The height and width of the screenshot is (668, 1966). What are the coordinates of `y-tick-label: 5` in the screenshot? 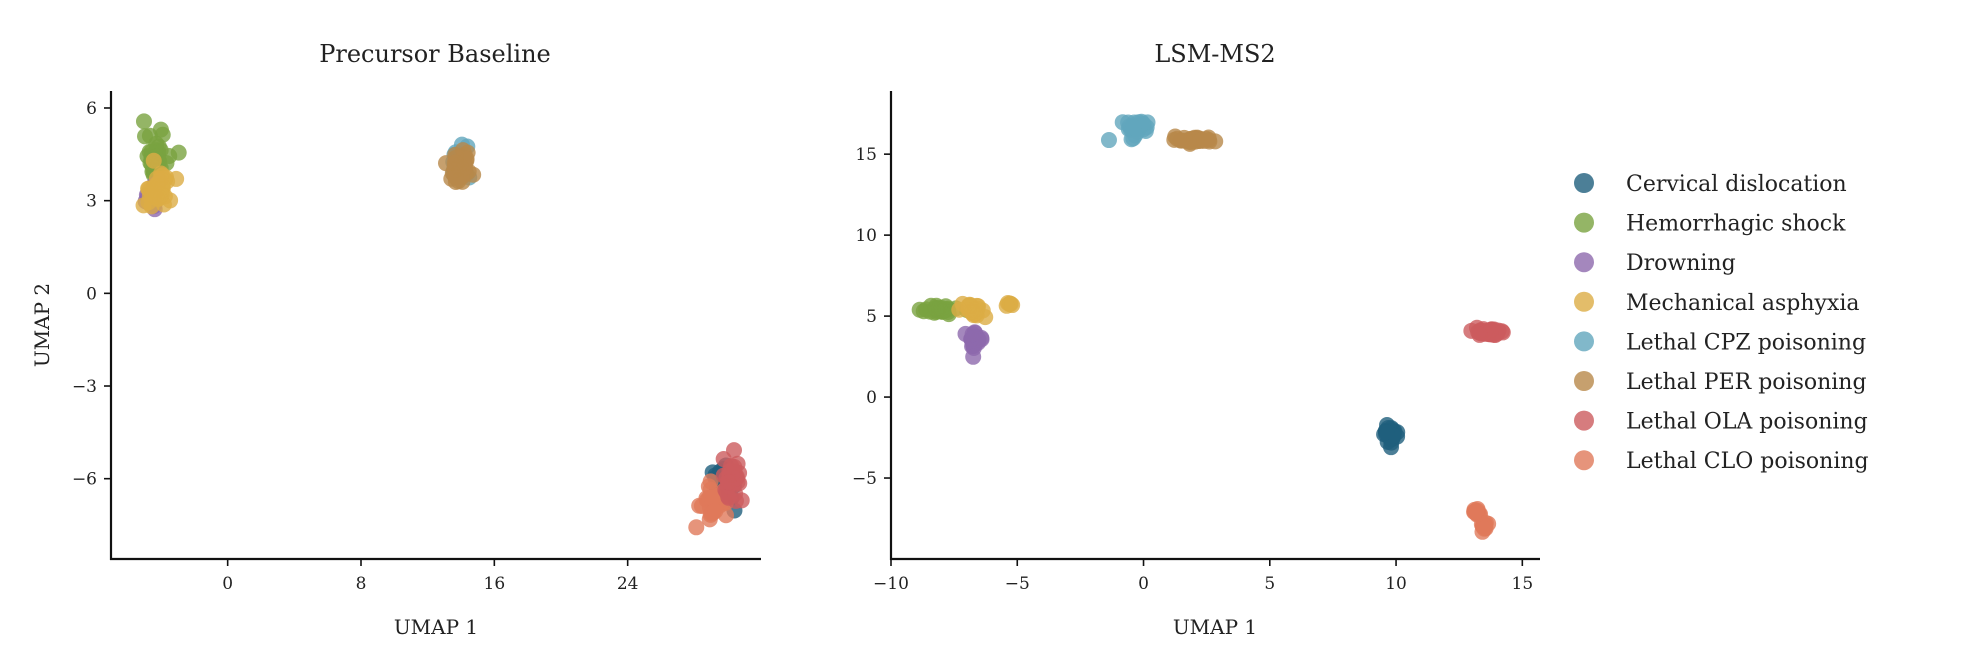 It's located at (871, 317).